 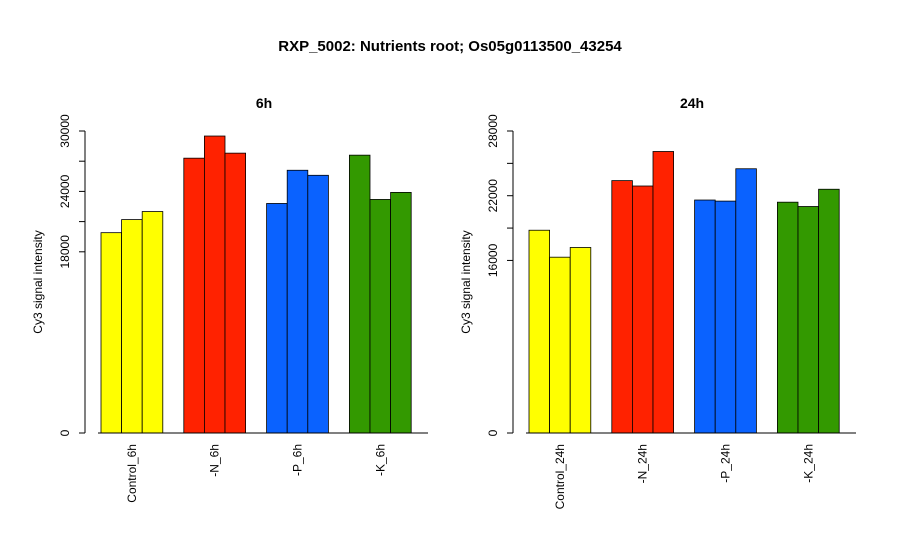 What do you see at coordinates (643, 463) in the screenshot?
I see `category-label: -N_24h` at bounding box center [643, 463].